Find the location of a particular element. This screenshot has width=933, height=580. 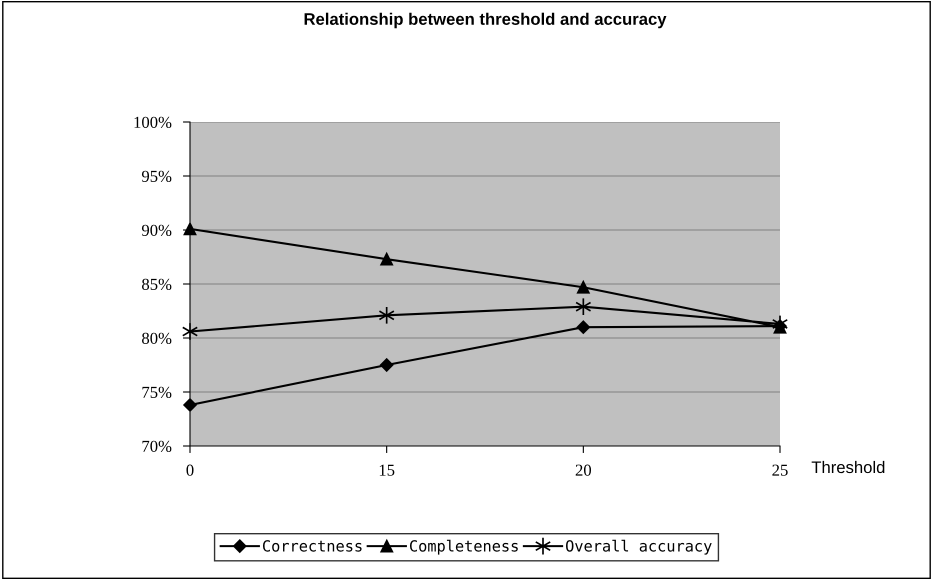

chart-title: Relationship between threshold and accuracy is located at coordinates (485, 20).